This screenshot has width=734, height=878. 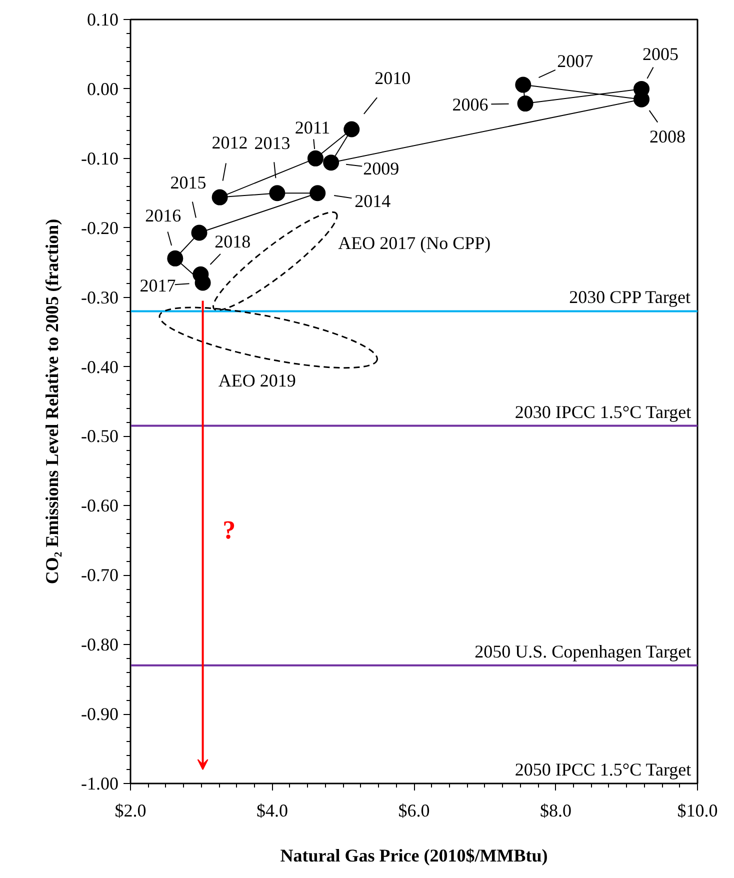 What do you see at coordinates (230, 142) in the screenshot?
I see `annotation: 2012` at bounding box center [230, 142].